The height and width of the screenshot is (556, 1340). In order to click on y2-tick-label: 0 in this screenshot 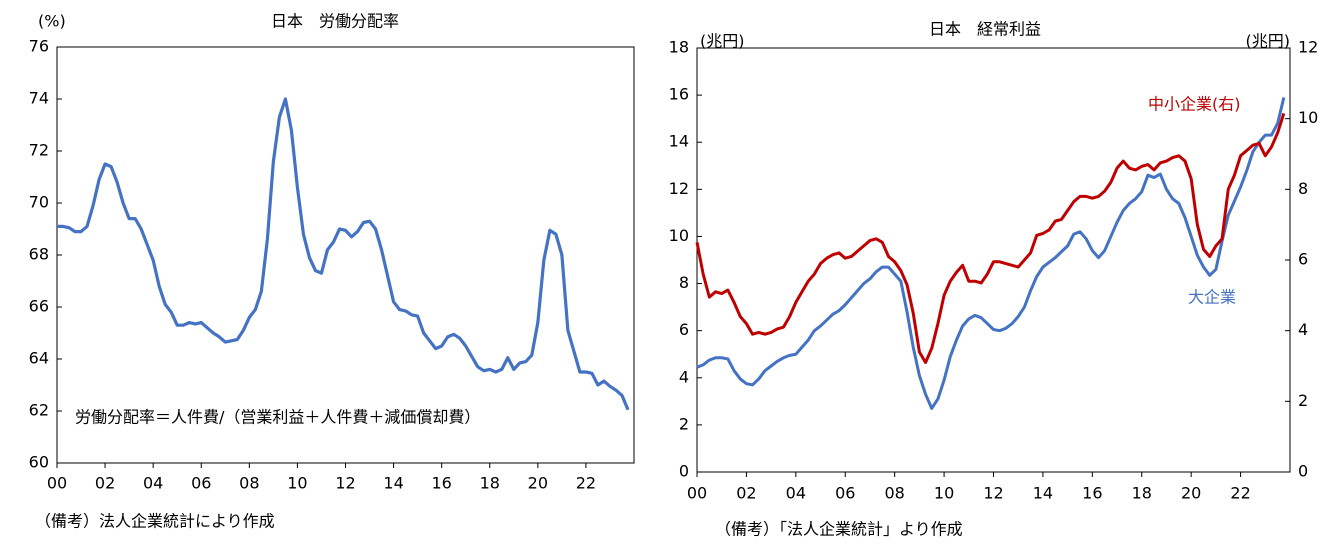, I will do `click(1303, 471)`.